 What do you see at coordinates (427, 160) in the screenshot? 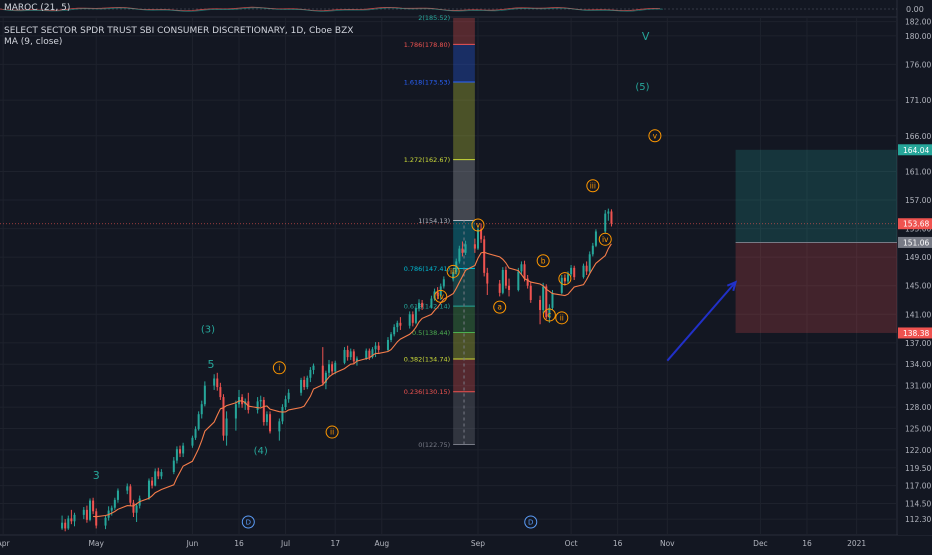
I see `fib-level-label: 1.272(162.67)` at bounding box center [427, 160].